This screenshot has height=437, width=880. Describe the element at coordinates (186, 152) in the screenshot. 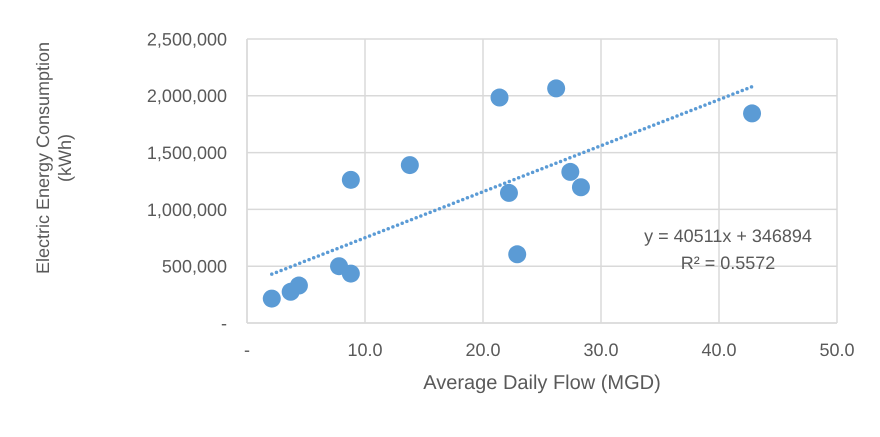

I see `y-tick-label: 1,500,000` at that location.